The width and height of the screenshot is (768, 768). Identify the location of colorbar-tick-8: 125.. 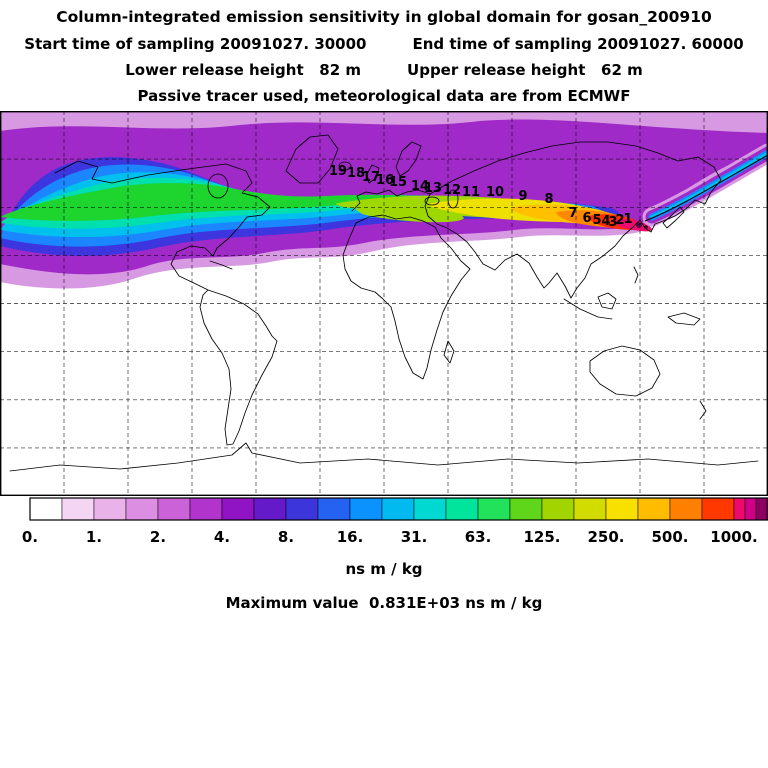
(541, 537).